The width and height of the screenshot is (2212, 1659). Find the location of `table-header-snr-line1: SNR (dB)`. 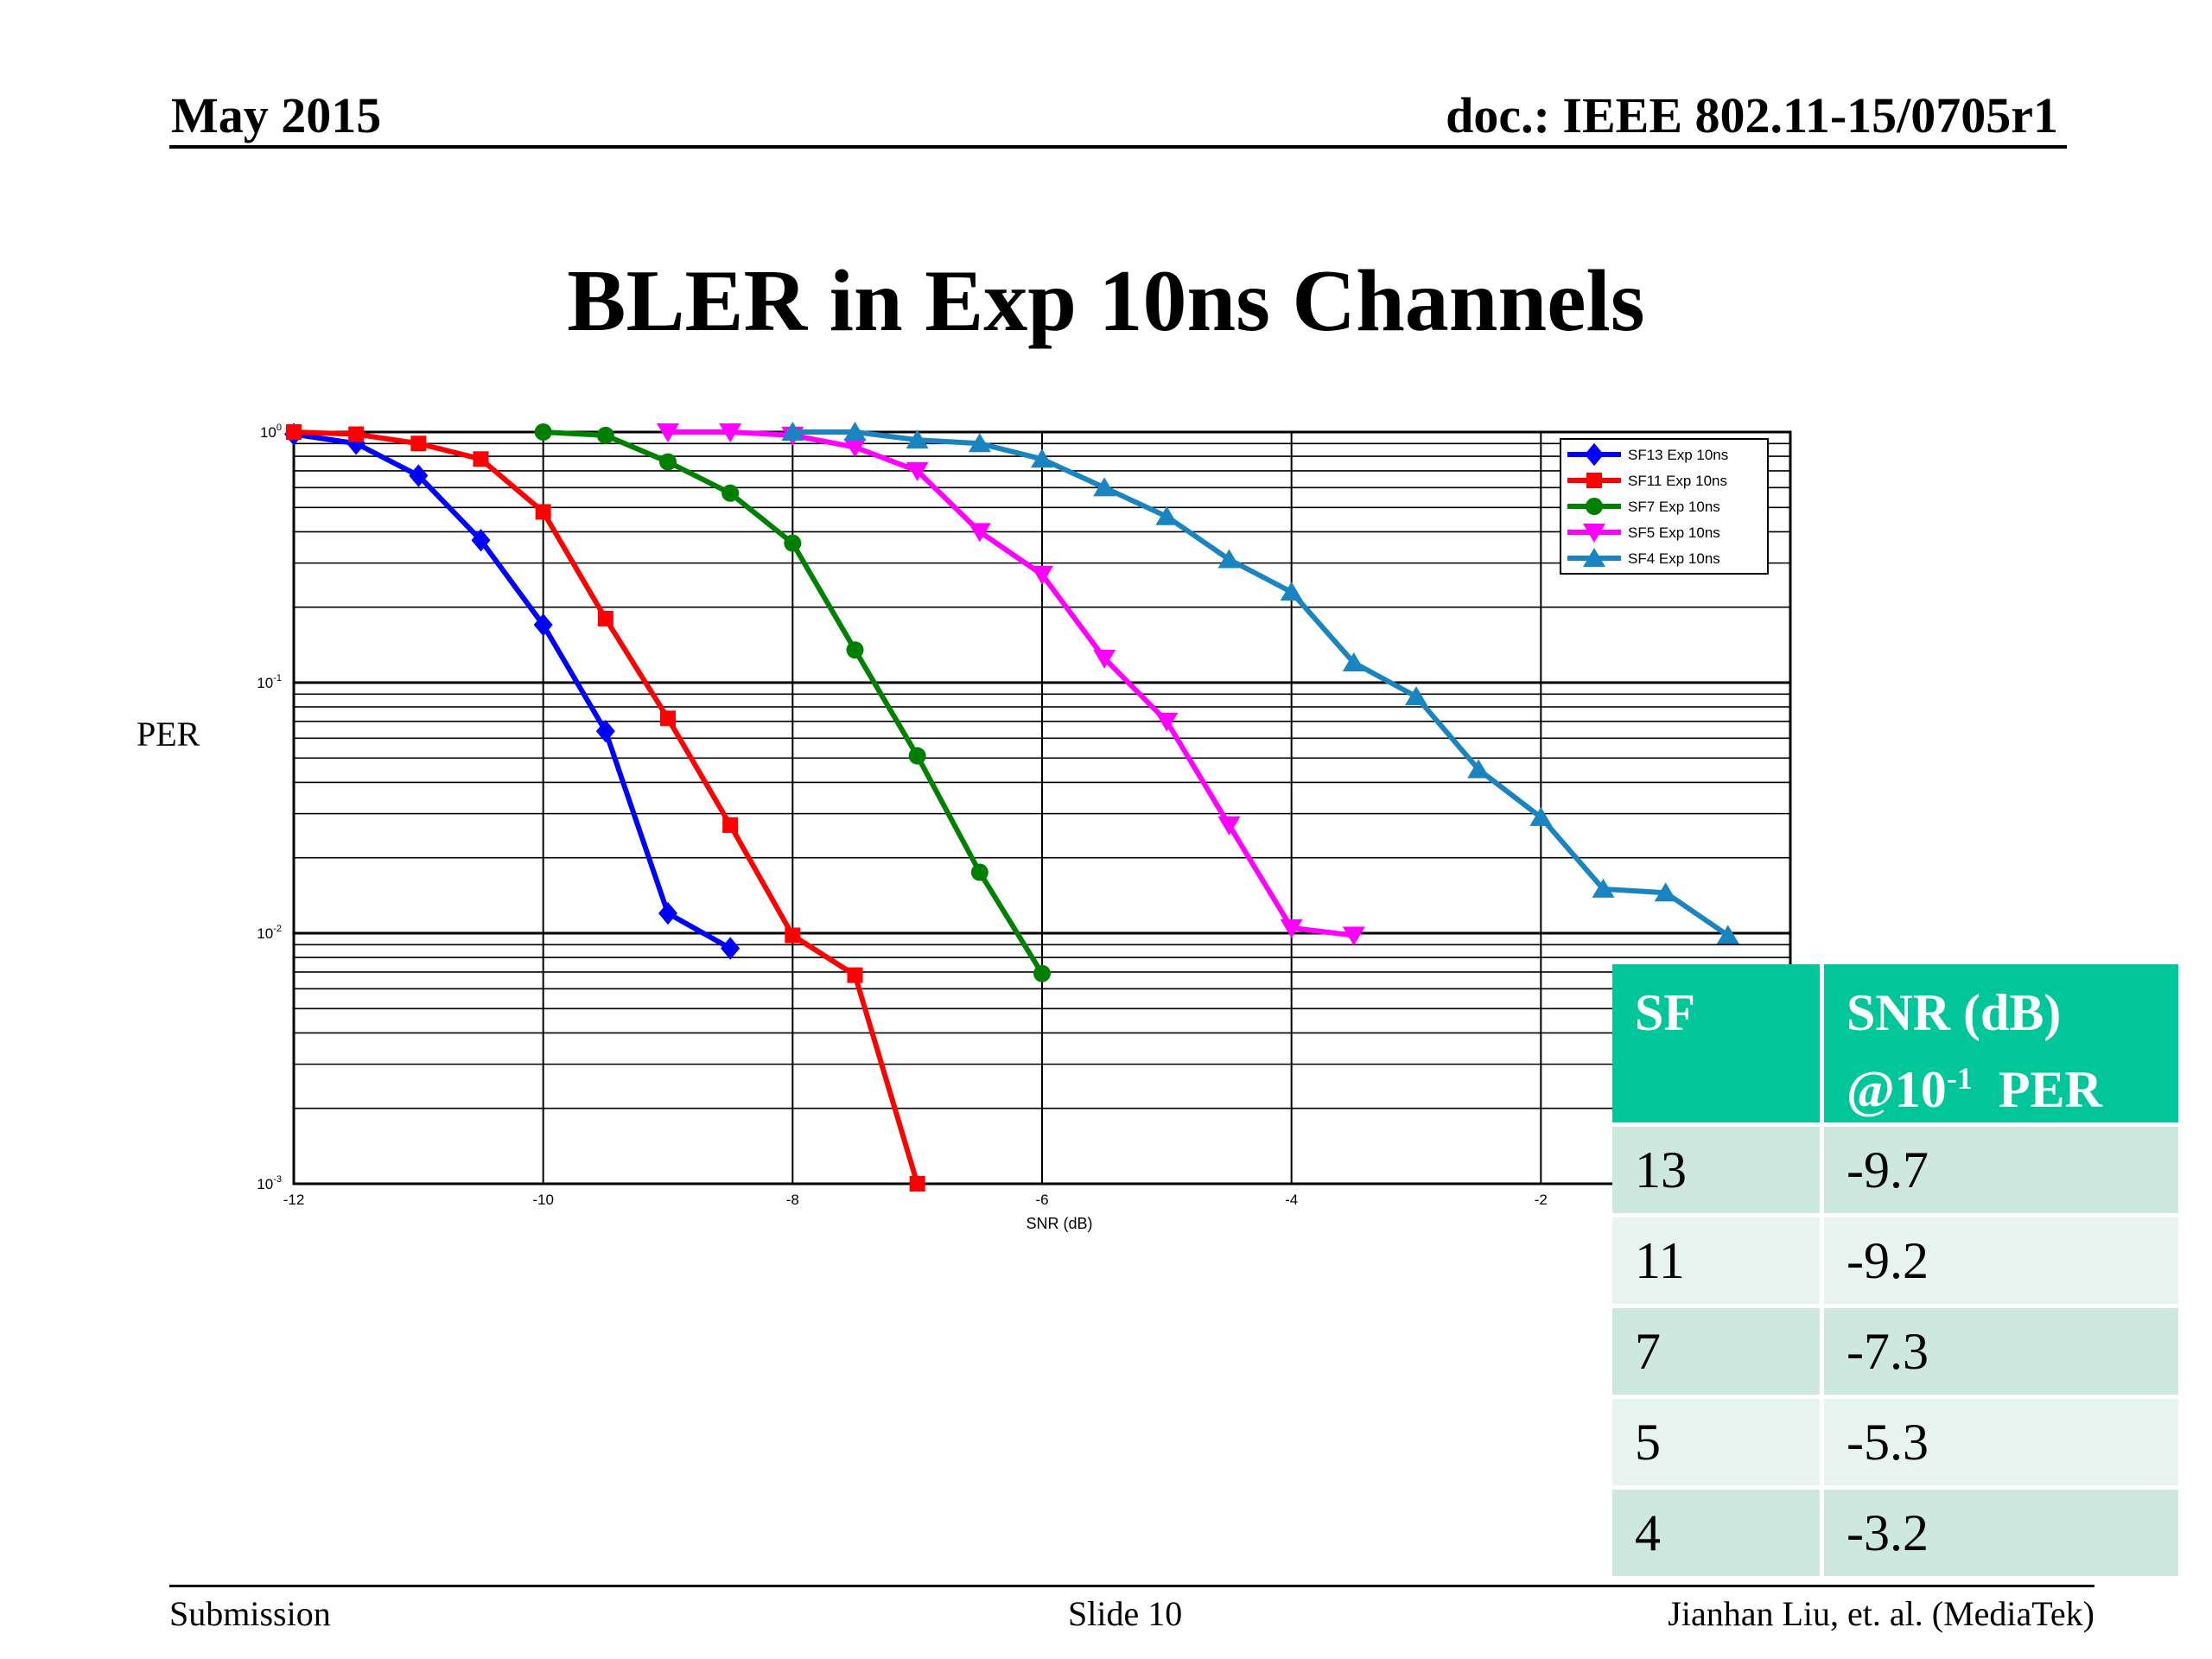

table-header-snr-line1: SNR (dB) is located at coordinates (1954, 1013).